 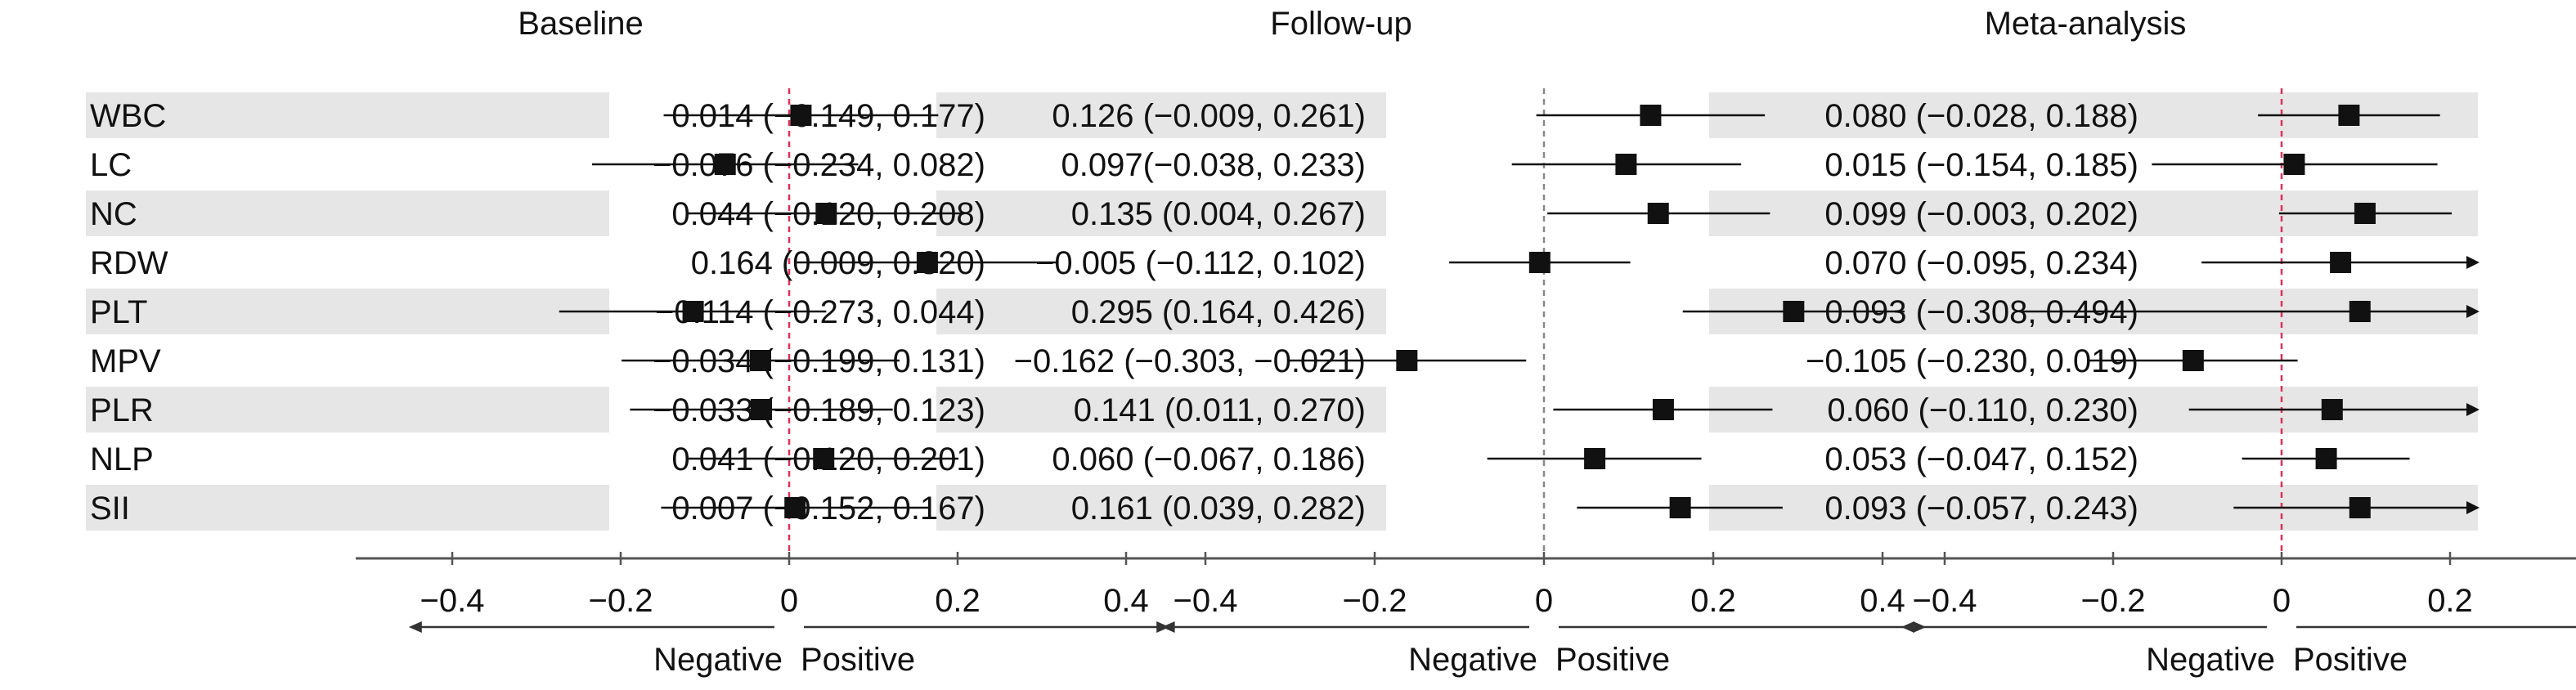 I want to click on variable-label: NLP, so click(x=122, y=459).